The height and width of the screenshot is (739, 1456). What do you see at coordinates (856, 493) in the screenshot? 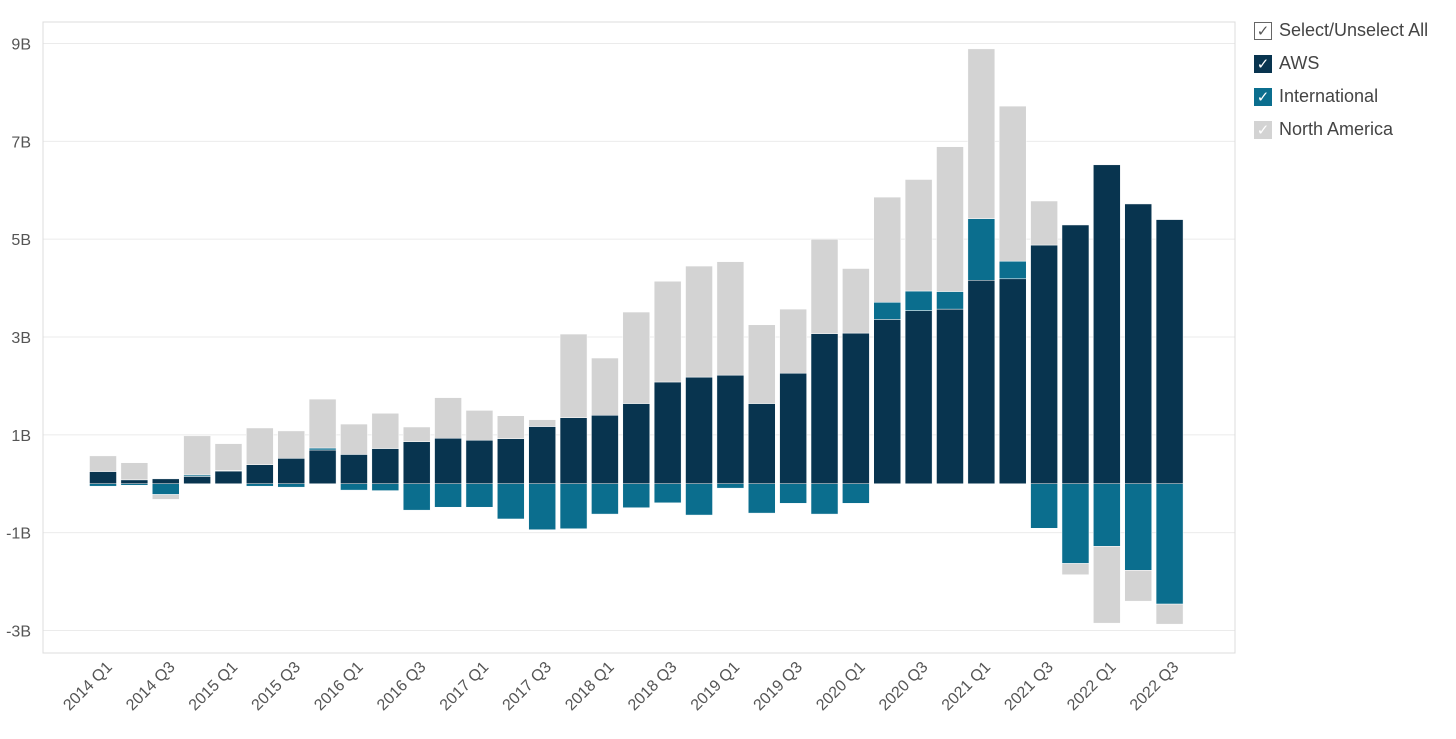
I see `bar-international: 2020 Q1 International: -0.4` at bounding box center [856, 493].